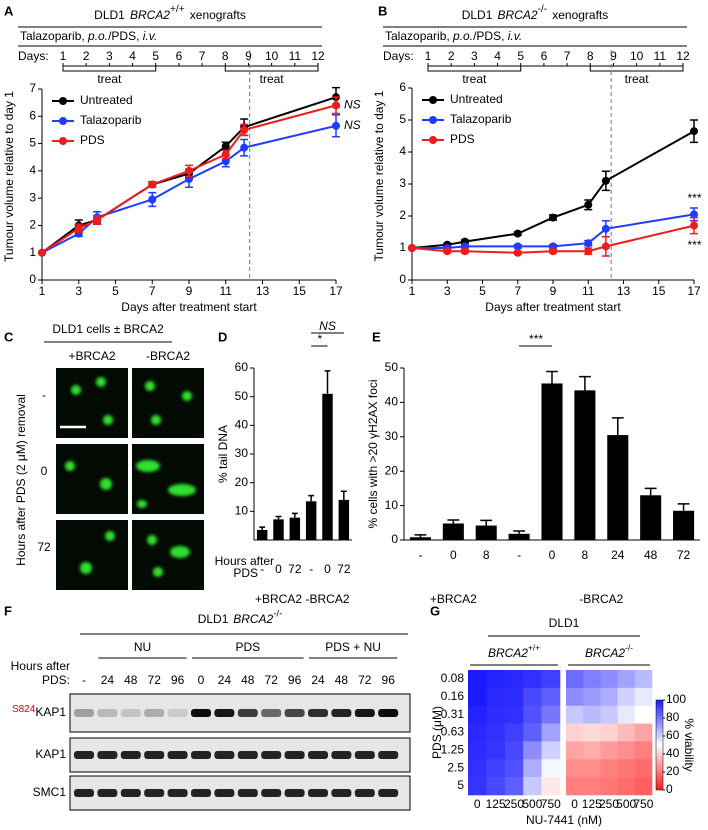 The width and height of the screenshot is (708, 830). What do you see at coordinates (453, 732) in the screenshot?
I see `y-tick-label: 0.63` at bounding box center [453, 732].